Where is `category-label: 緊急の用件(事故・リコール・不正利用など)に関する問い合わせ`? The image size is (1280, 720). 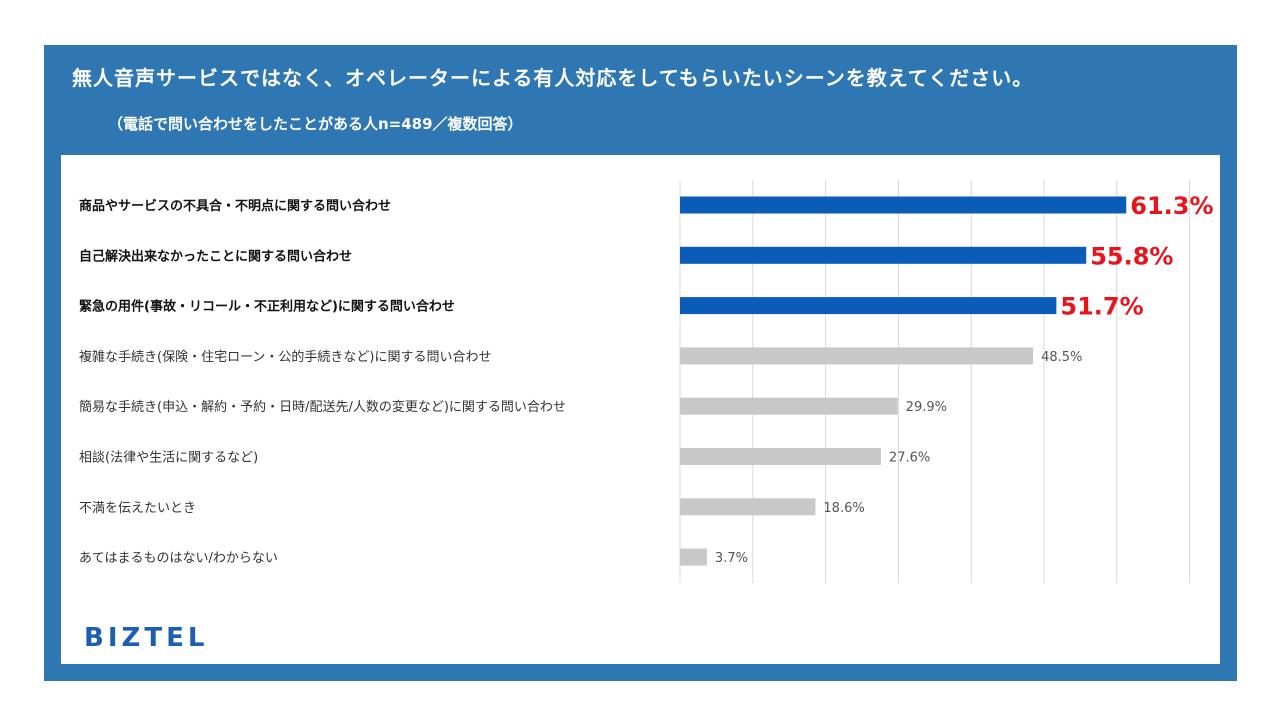 category-label: 緊急の用件(事故・リコール・不正利用など)に関する問い合わせ is located at coordinates (267, 307).